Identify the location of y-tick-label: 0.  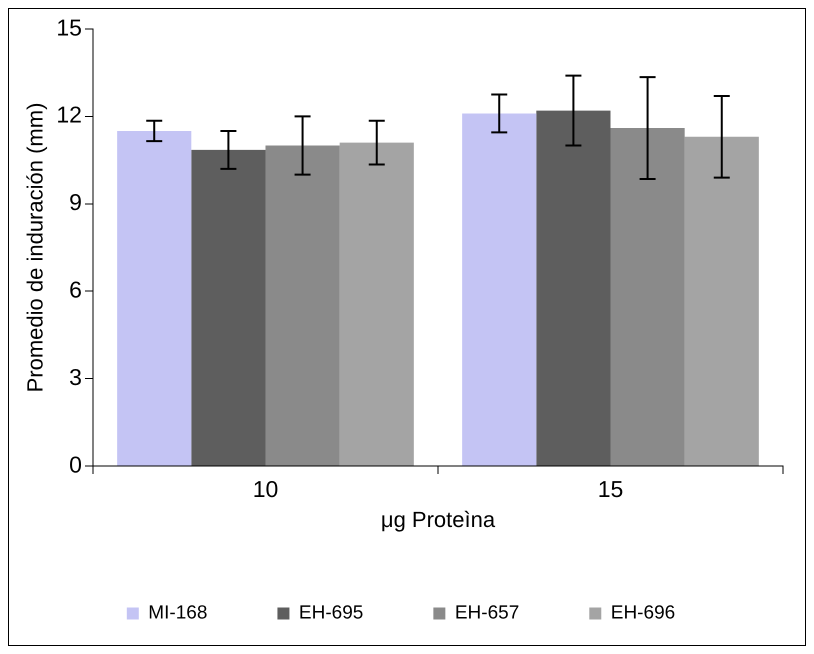
(75, 464).